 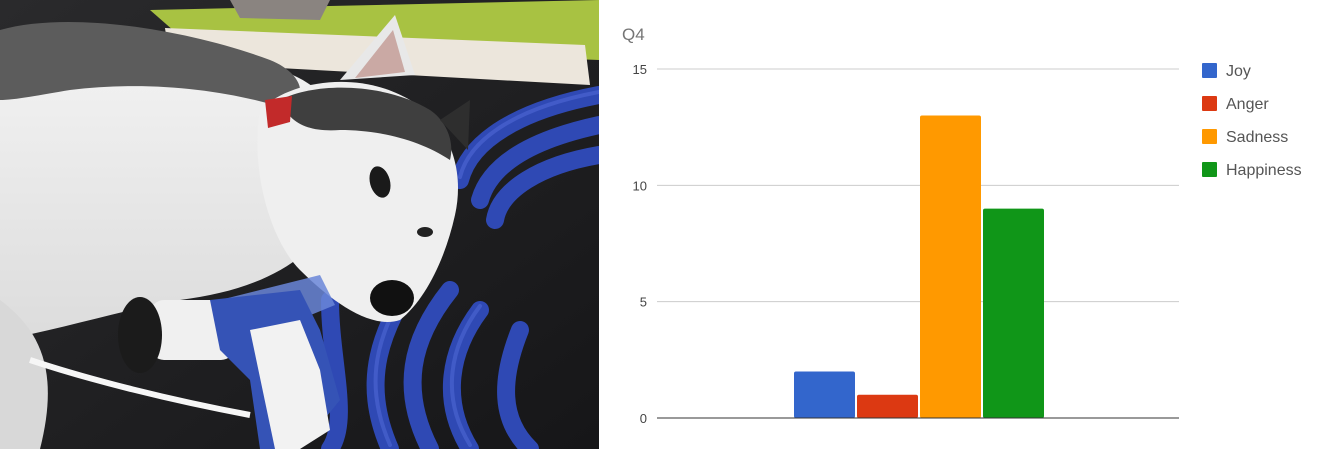 I want to click on y-tick-label: 0, so click(x=643, y=418).